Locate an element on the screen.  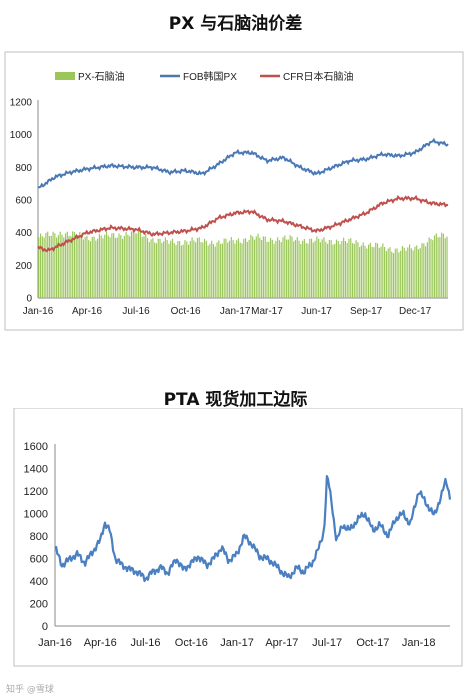
chart-2-xtick-label: Apr-17 is located at coordinates (281, 643).